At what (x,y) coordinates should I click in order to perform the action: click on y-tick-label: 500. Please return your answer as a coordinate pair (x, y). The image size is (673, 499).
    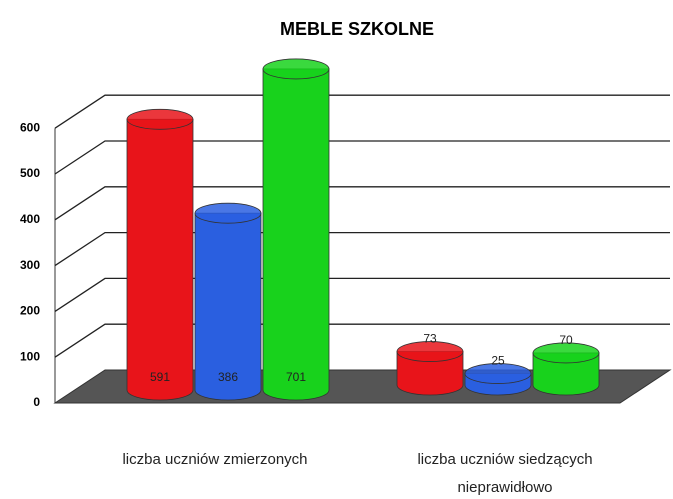
    Looking at the image, I should click on (30, 173).